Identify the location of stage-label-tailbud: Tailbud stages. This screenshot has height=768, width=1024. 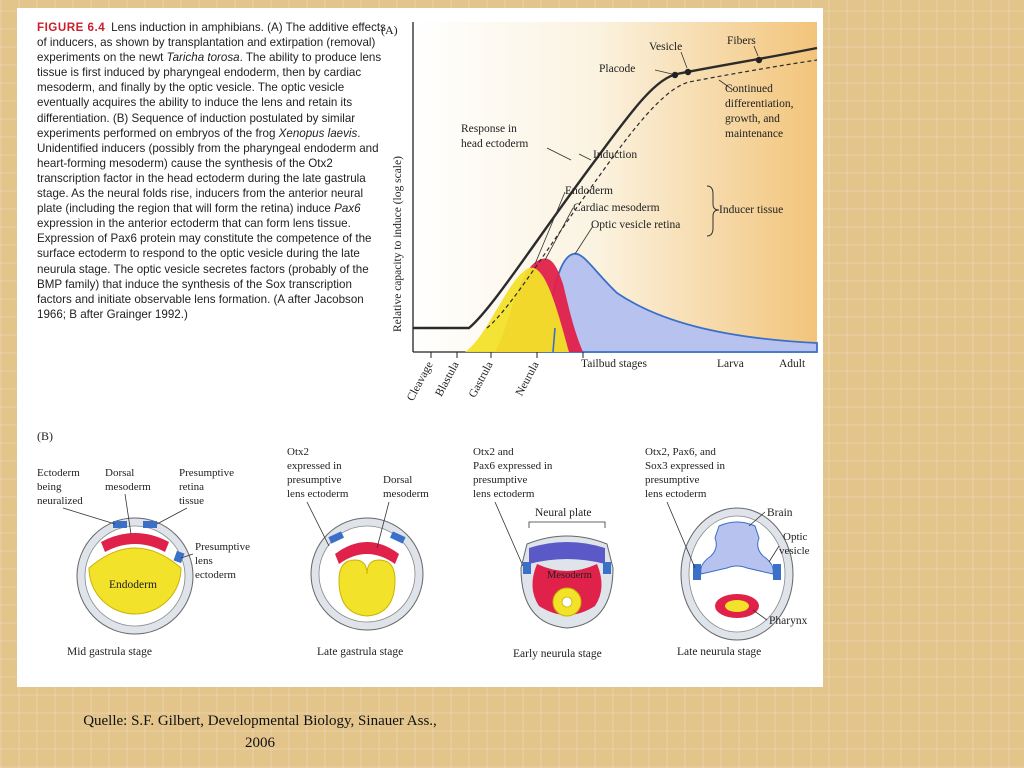
(614, 364).